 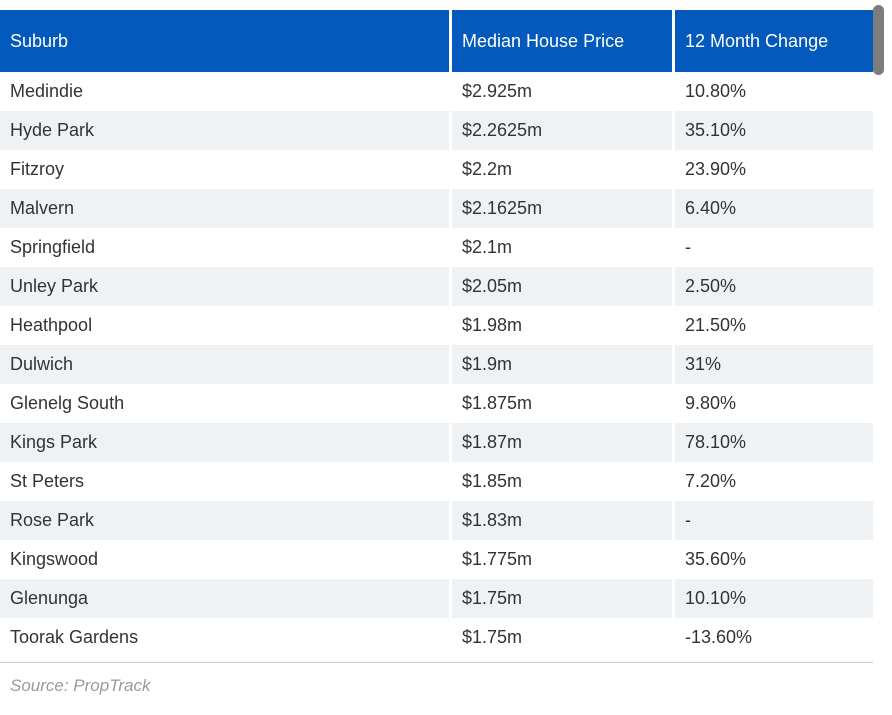 What do you see at coordinates (716, 598) in the screenshot?
I see `change-cell: 10.10%` at bounding box center [716, 598].